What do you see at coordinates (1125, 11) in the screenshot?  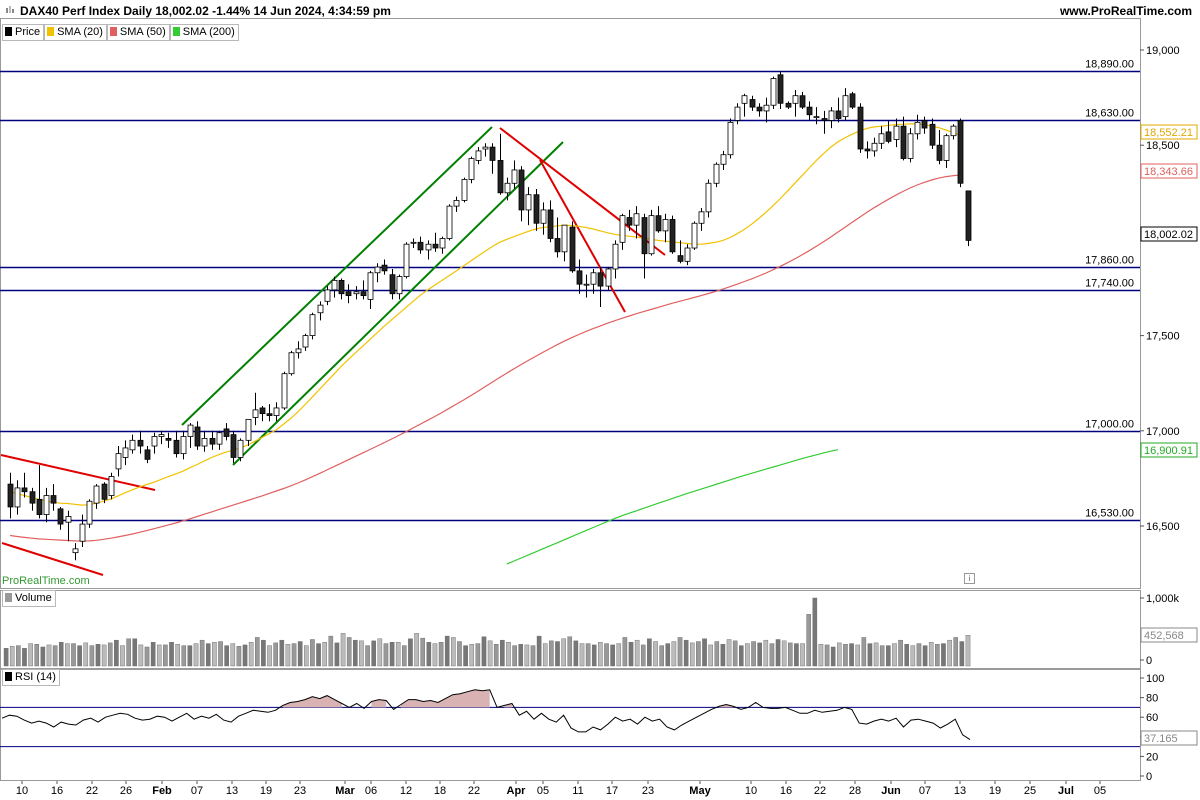 I see `brand-link: www.ProRealTime.com` at bounding box center [1125, 11].